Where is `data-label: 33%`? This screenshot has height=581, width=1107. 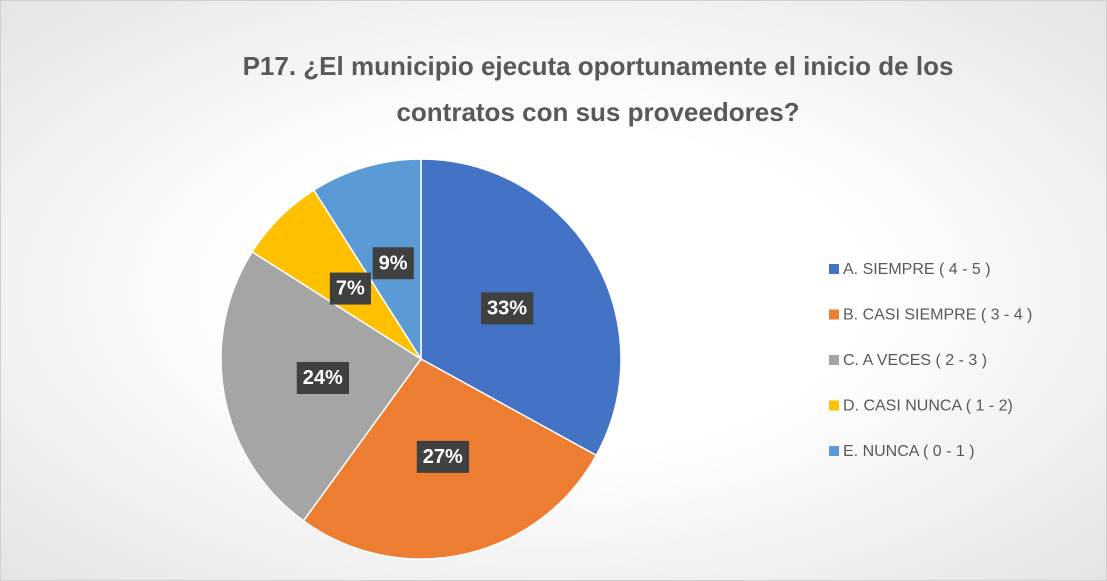
data-label: 33% is located at coordinates (507, 308).